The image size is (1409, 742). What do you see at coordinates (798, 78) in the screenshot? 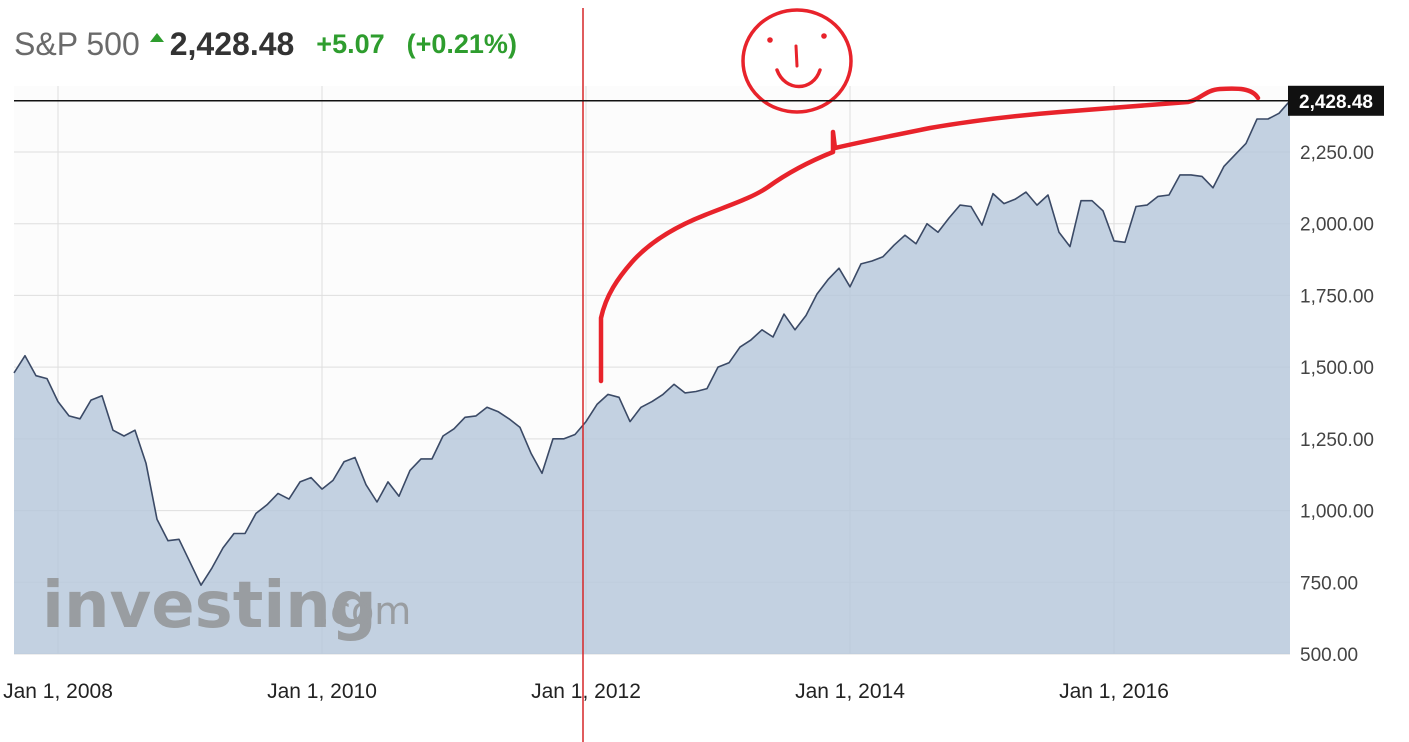
I see `smiley-mouth` at bounding box center [798, 78].